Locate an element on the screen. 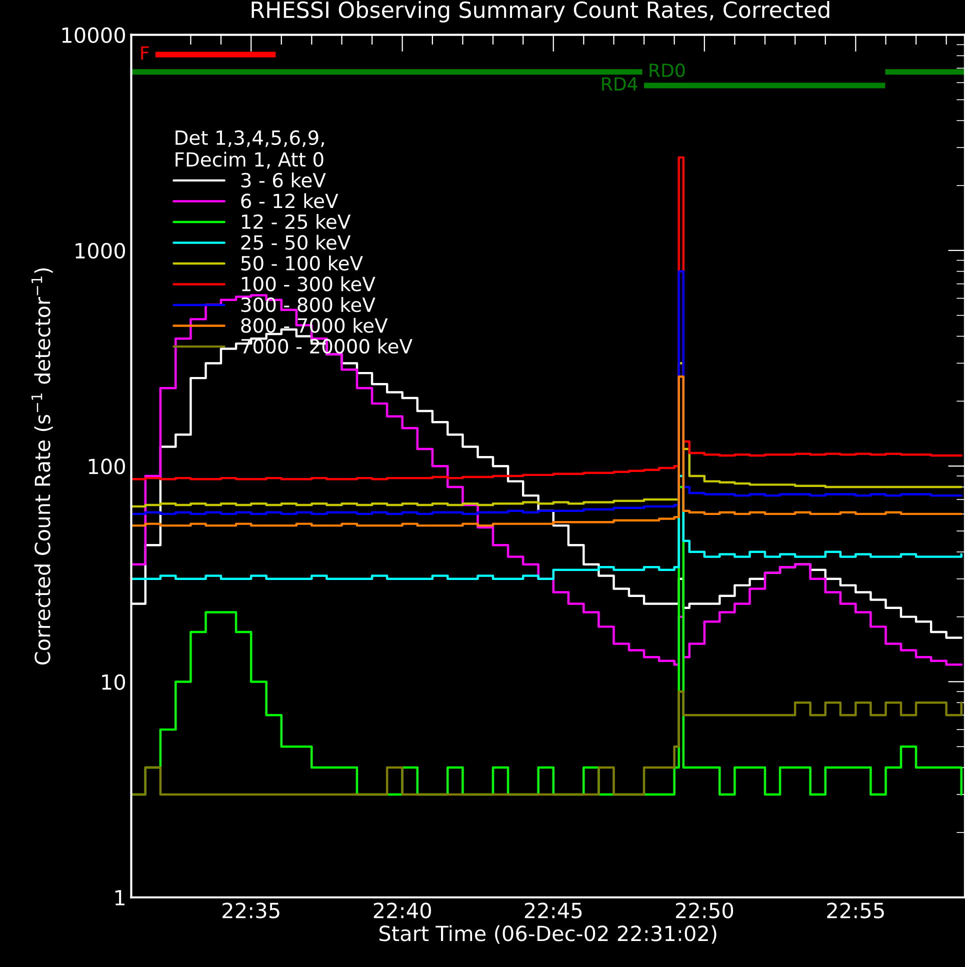  series-label: RD4 is located at coordinates (620, 83).